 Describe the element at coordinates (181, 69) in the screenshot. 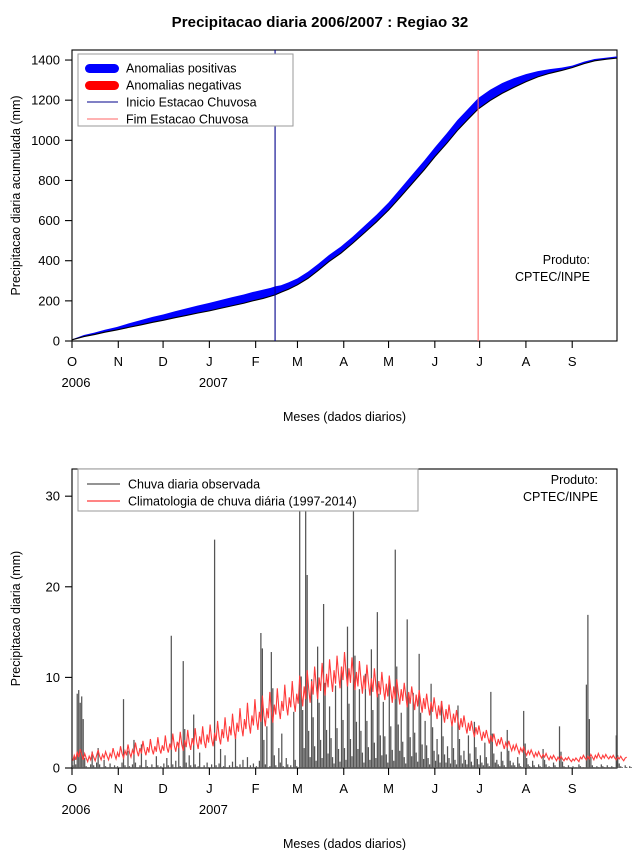

I see `legend-label: Anomalias positivas` at that location.